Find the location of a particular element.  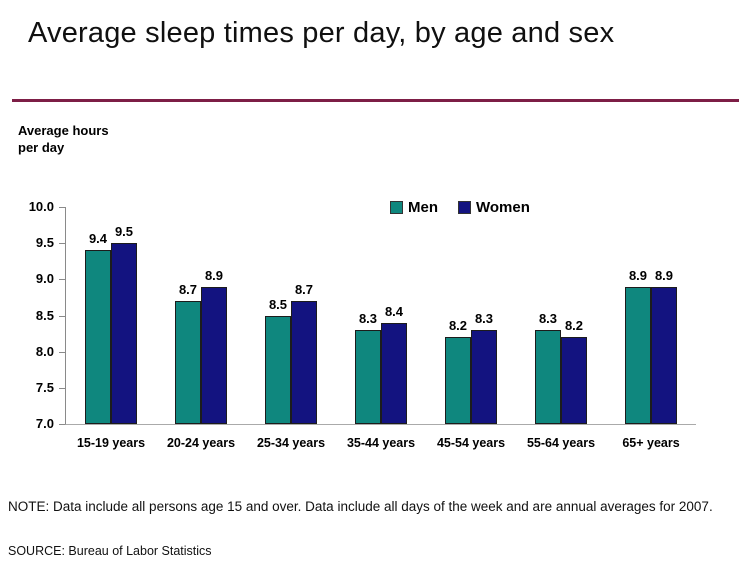

source-text: SOURCE: Bureau of Labor Statistics is located at coordinates (110, 551).